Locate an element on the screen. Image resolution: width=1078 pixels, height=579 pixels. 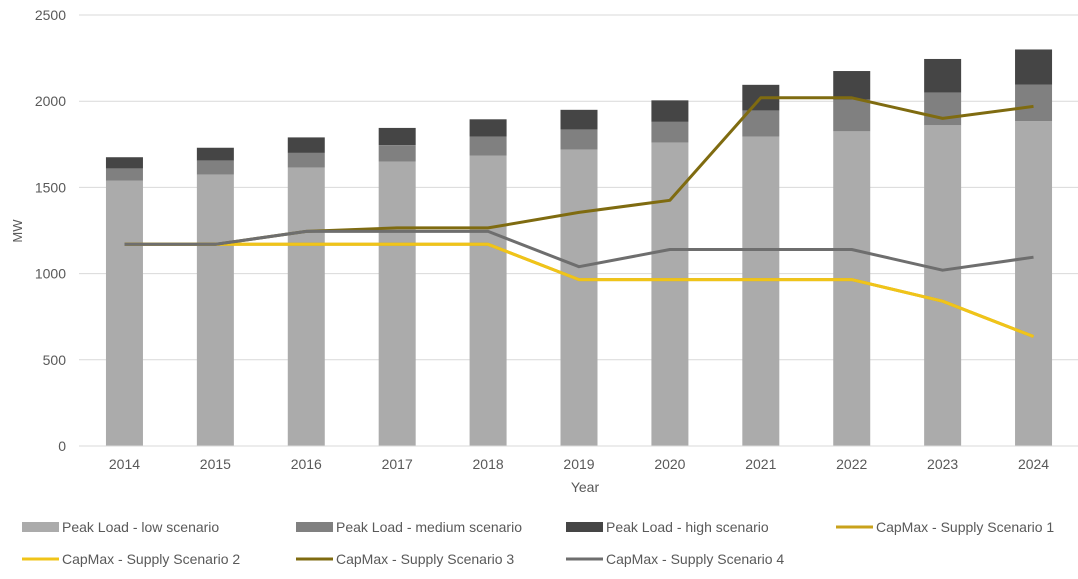
legend-item: CapMax - Supply Scenario 4 is located at coordinates (675, 559).